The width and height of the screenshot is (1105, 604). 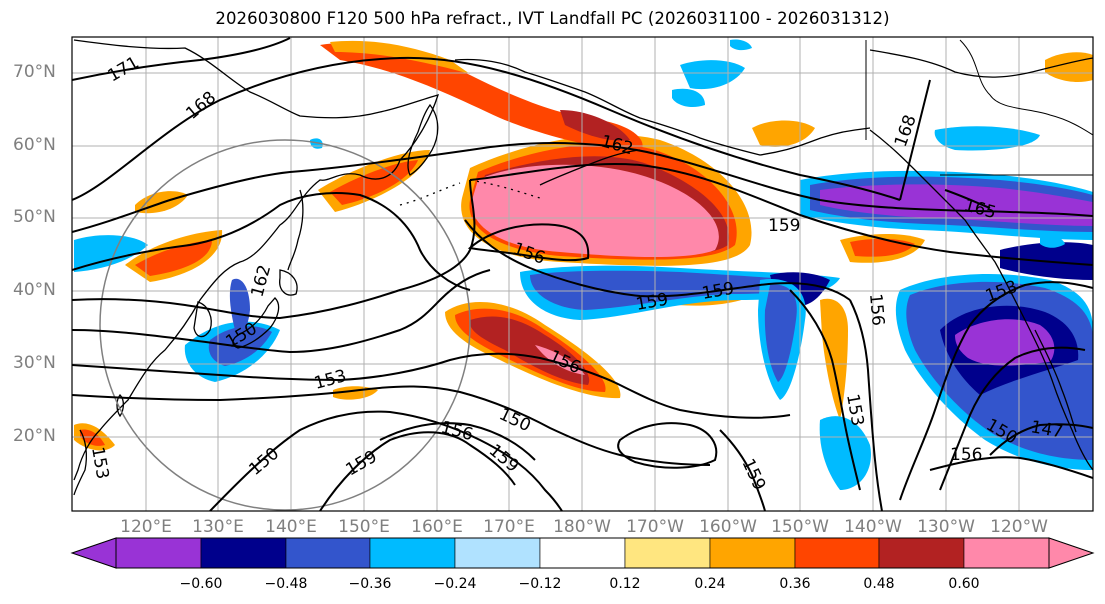 What do you see at coordinates (834, 359) in the screenshot?
I see `shade-subtropical-orange` at bounding box center [834, 359].